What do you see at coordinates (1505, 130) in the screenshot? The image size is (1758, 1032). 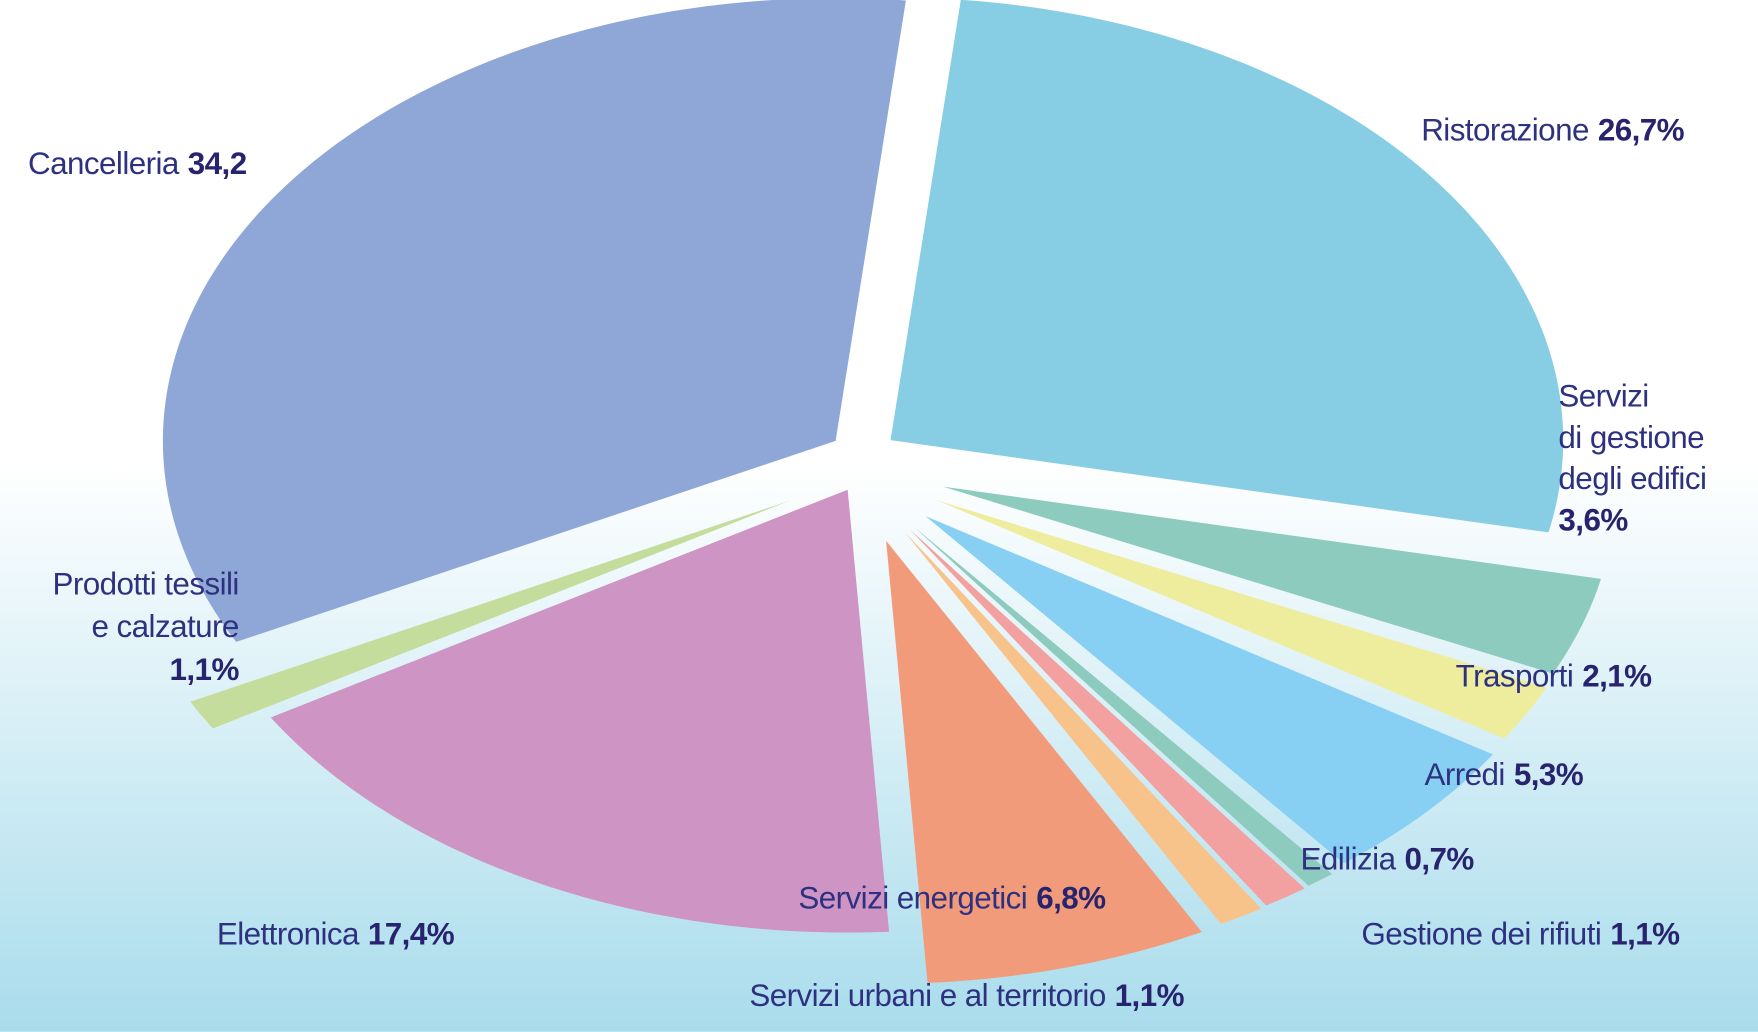 I see `label-name: Ristorazione` at bounding box center [1505, 130].